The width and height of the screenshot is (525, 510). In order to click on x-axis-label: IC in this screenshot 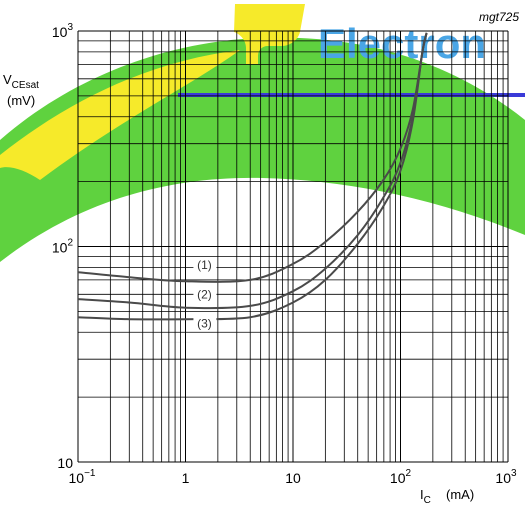, I will do `click(425, 496)`.